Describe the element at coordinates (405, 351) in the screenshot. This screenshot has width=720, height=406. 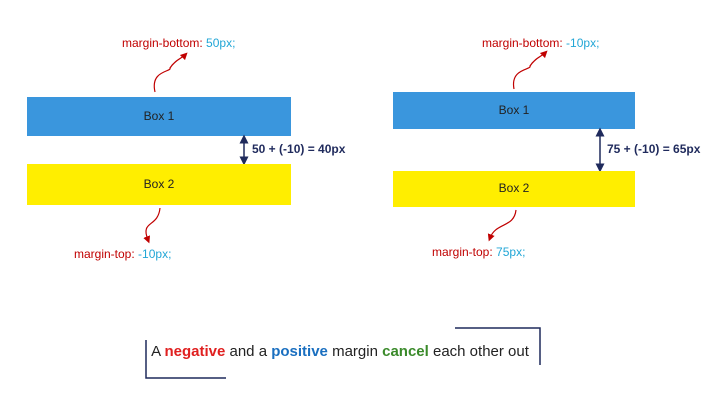
I see `text-part: cancel` at that location.